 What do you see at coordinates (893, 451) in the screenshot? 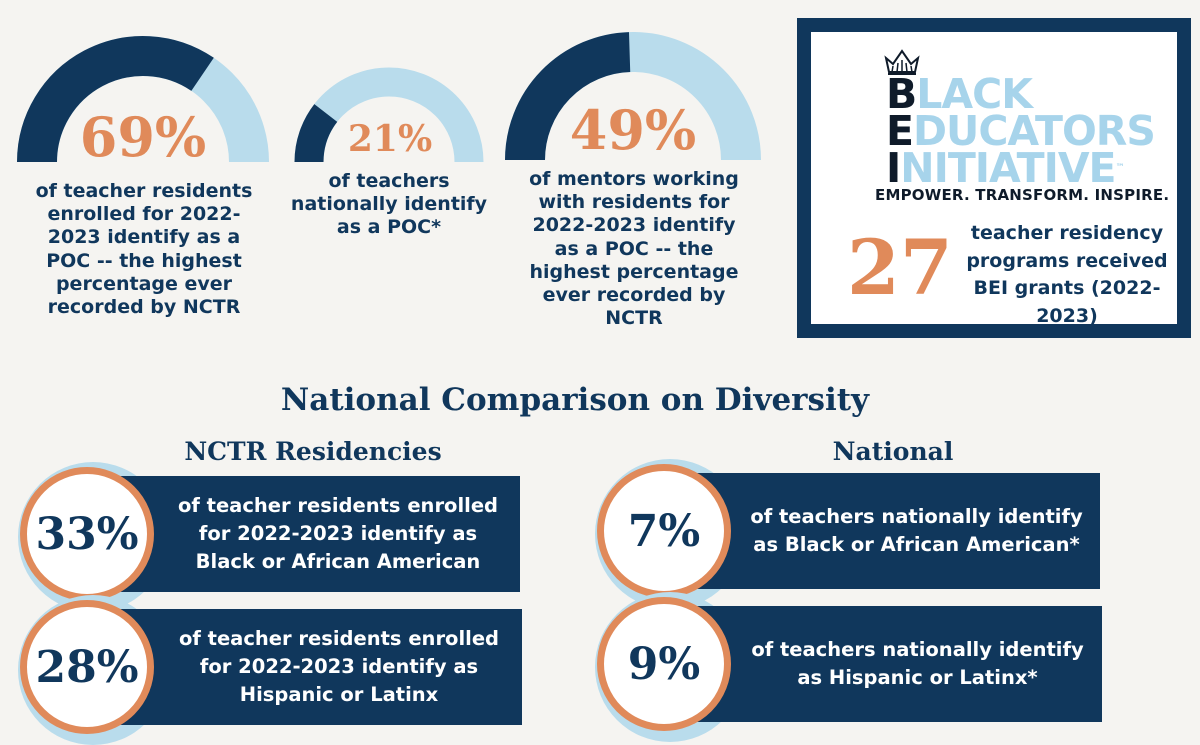
I see `national-heading: National` at bounding box center [893, 451].